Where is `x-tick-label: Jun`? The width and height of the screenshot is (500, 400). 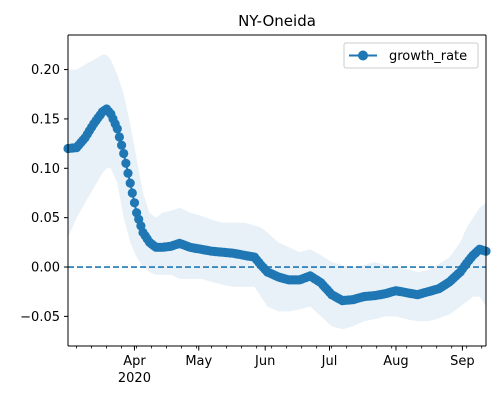
x-tick-label: Jun is located at coordinates (264, 361).